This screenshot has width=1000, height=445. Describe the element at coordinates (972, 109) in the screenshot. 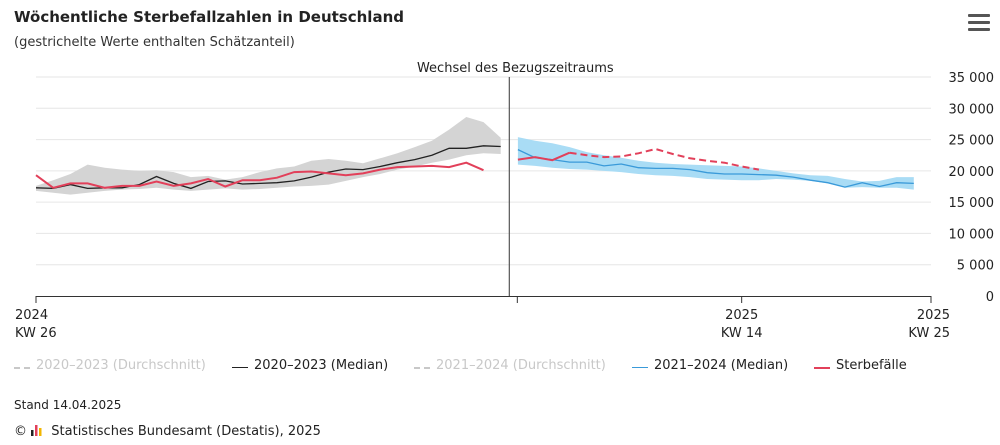

I see `y-tick-label: 30 000` at that location.